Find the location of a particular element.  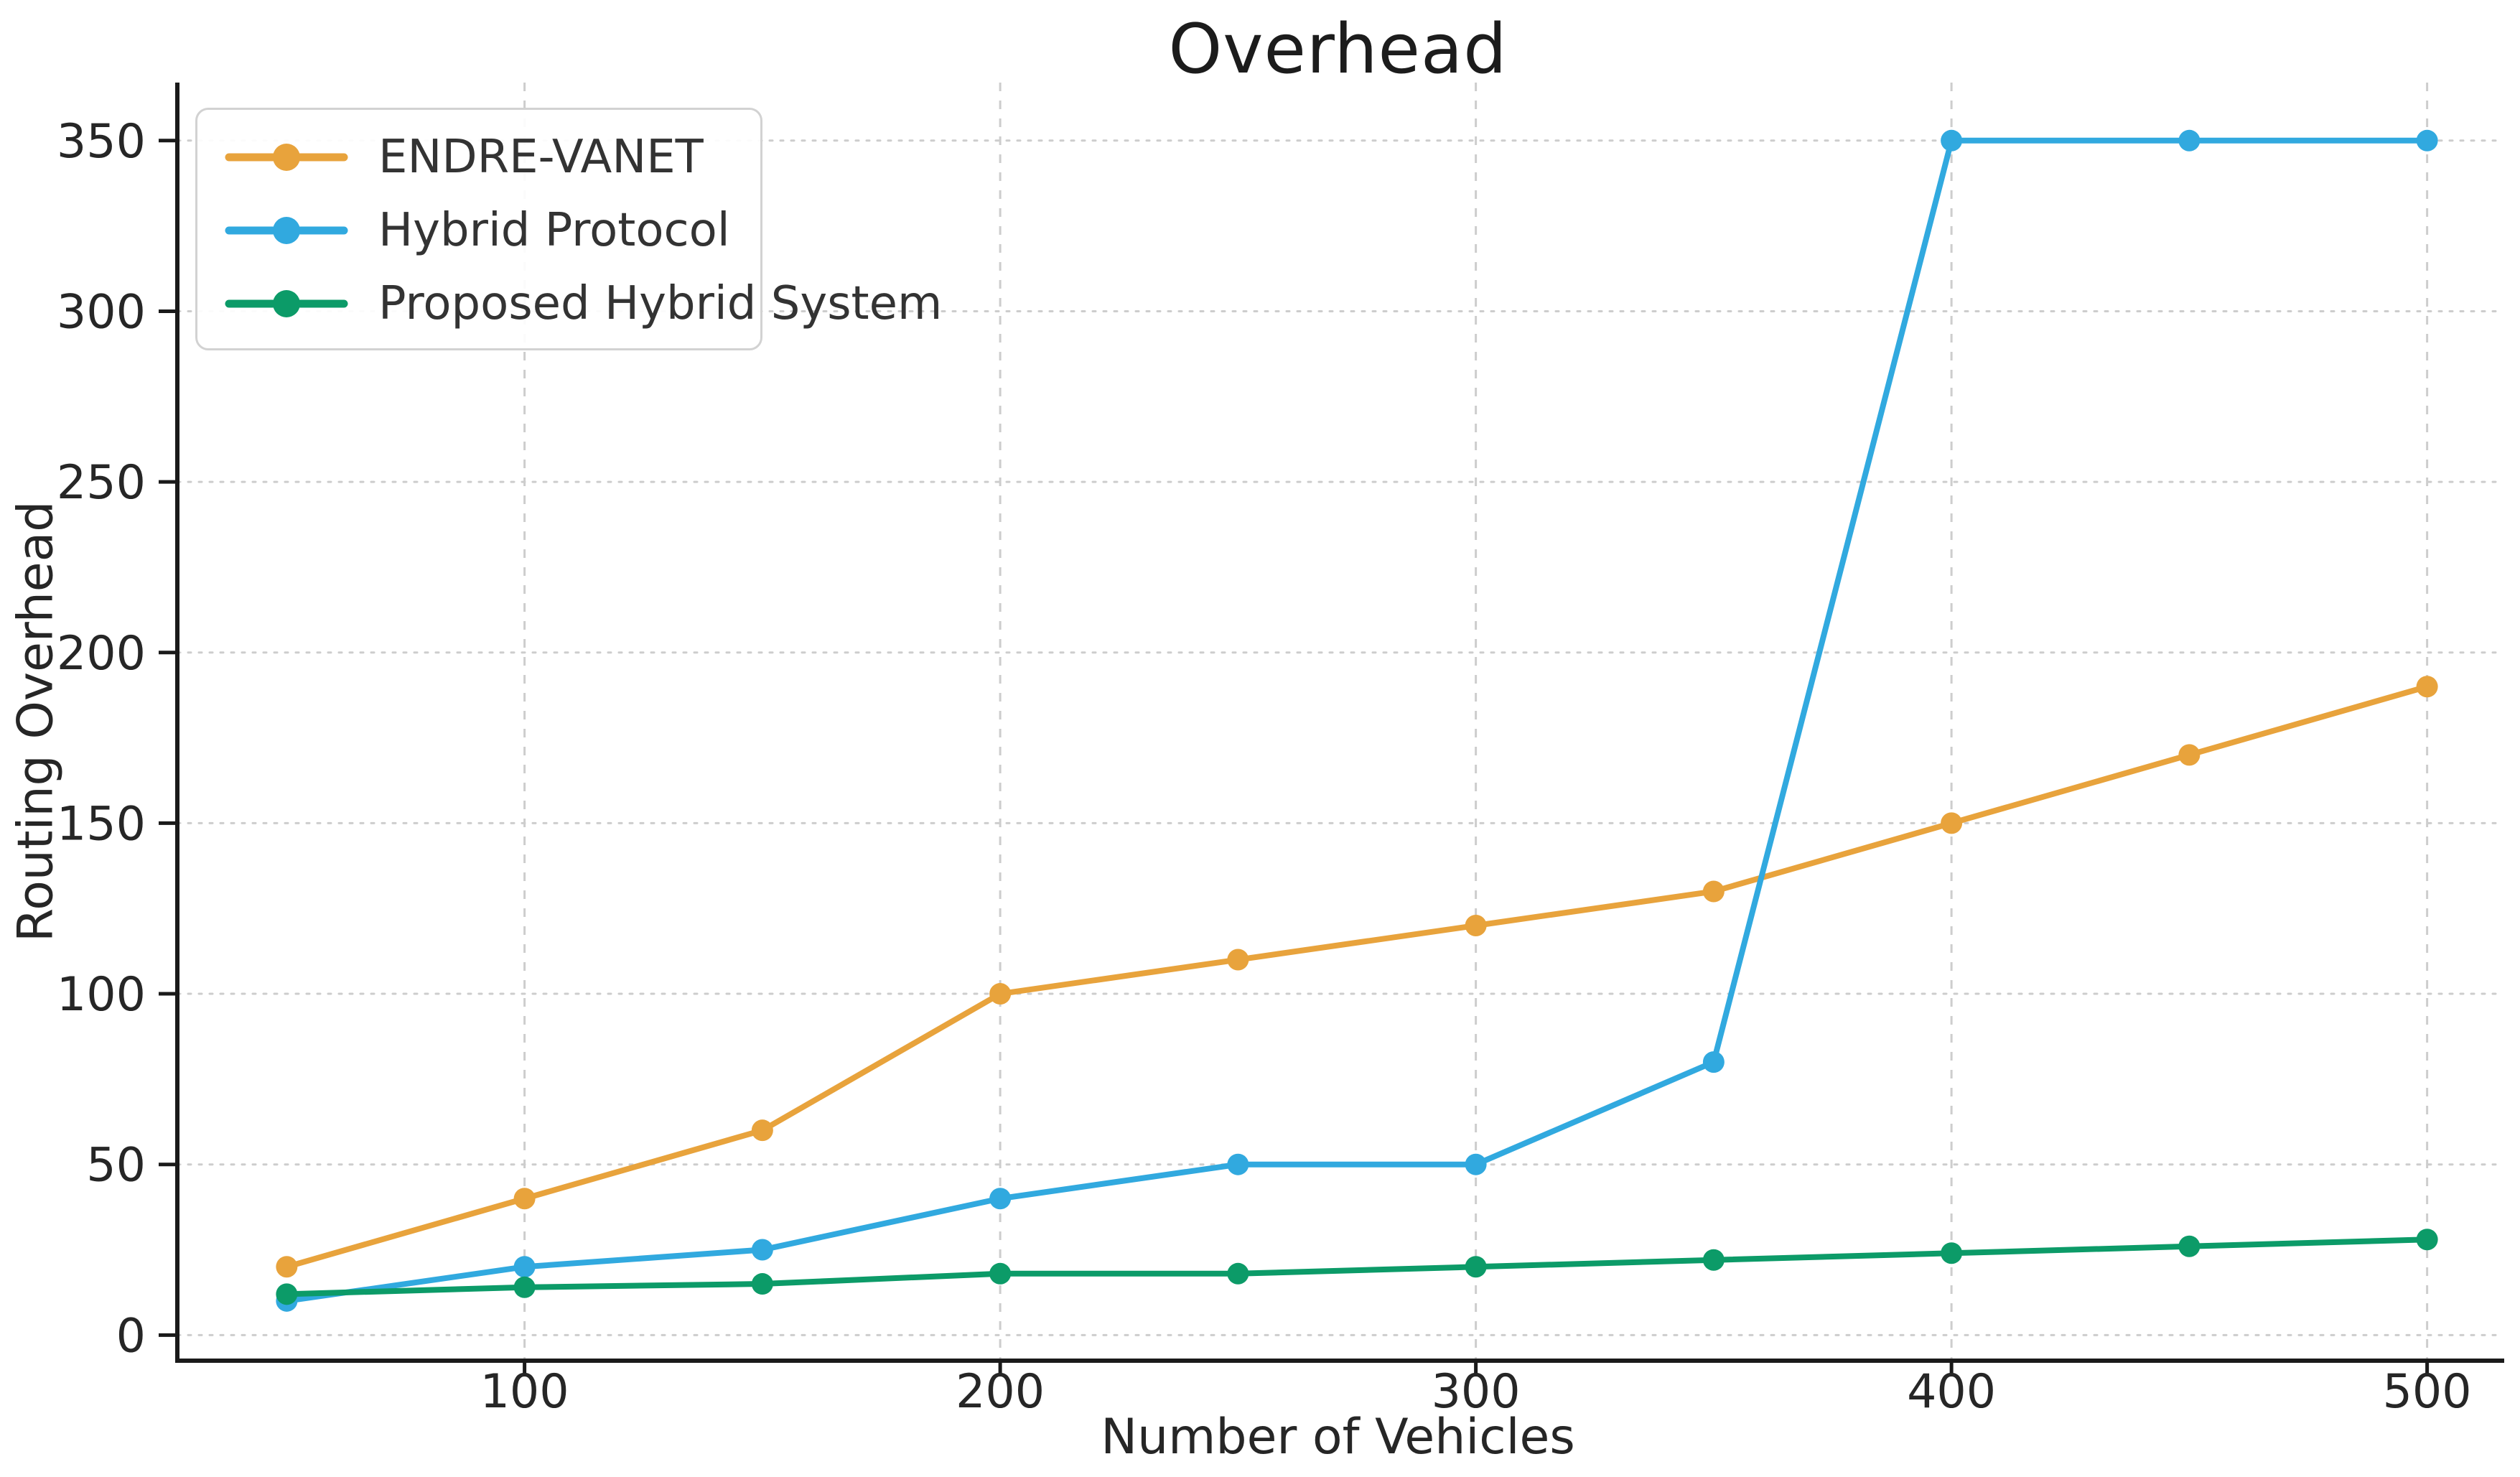

y-tick-label-350: 350 is located at coordinates (101, 142).